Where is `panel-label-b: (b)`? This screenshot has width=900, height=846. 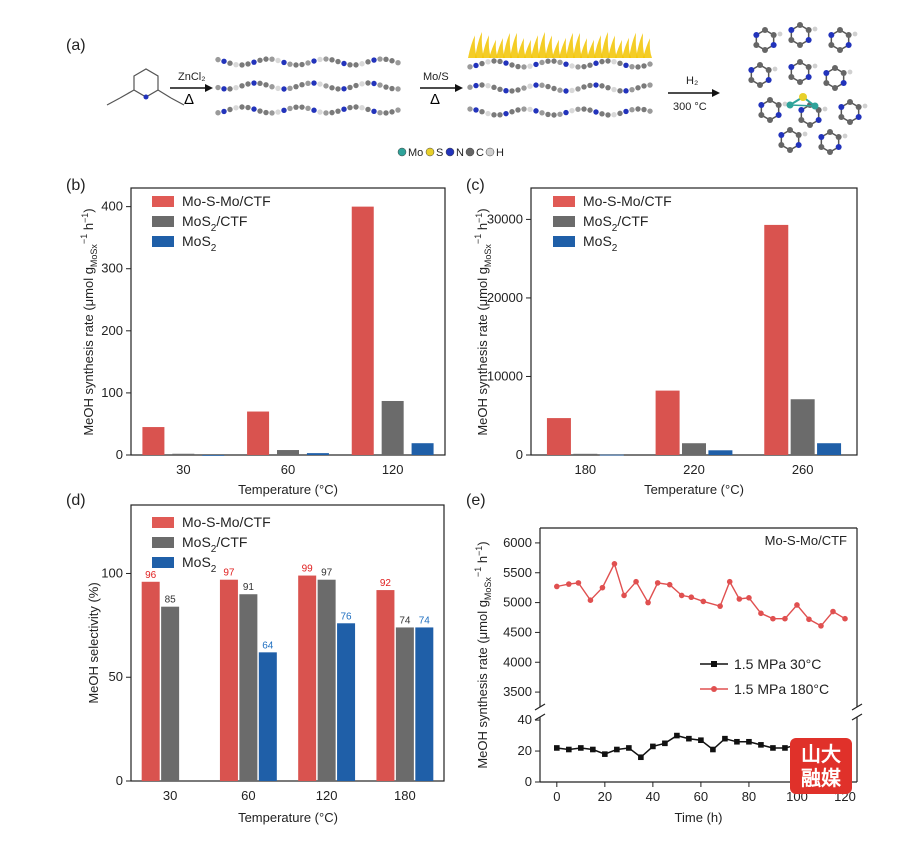 panel-label-b: (b) is located at coordinates (76, 185).